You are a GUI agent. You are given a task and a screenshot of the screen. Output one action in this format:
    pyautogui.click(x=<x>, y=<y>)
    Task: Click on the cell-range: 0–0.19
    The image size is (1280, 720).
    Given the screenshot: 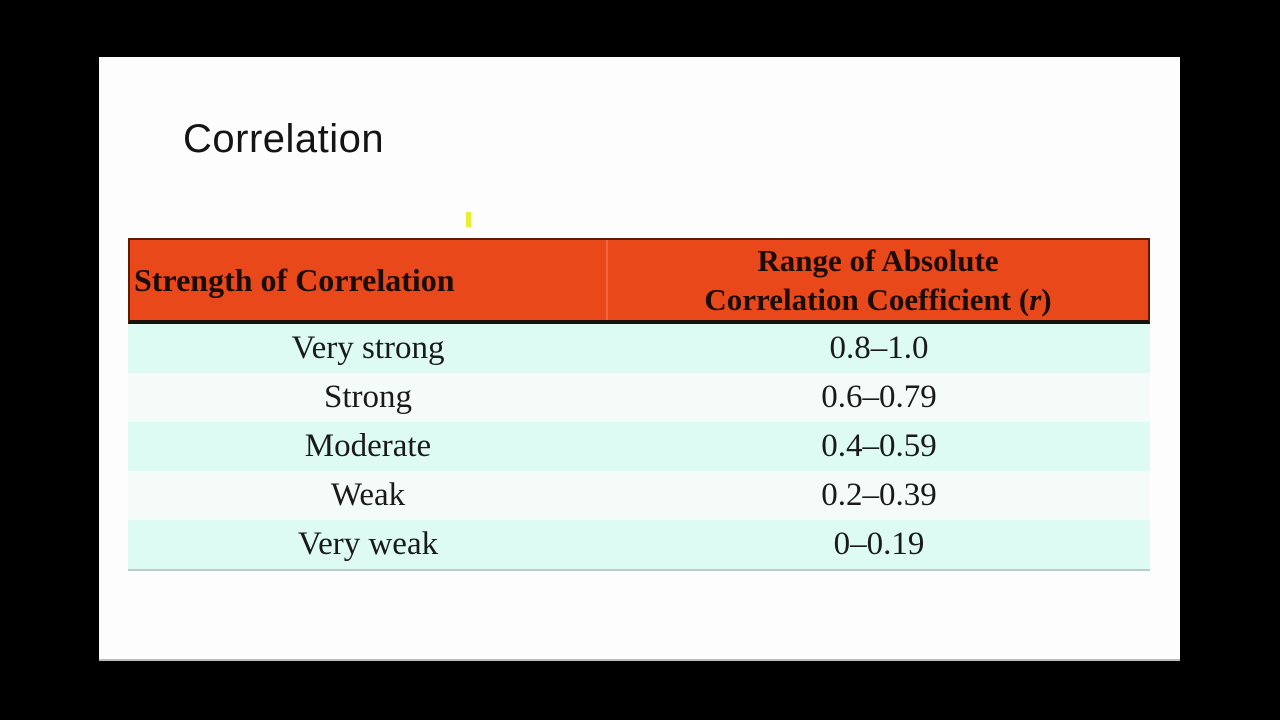 What is the action you would take?
    pyautogui.click(x=879, y=544)
    